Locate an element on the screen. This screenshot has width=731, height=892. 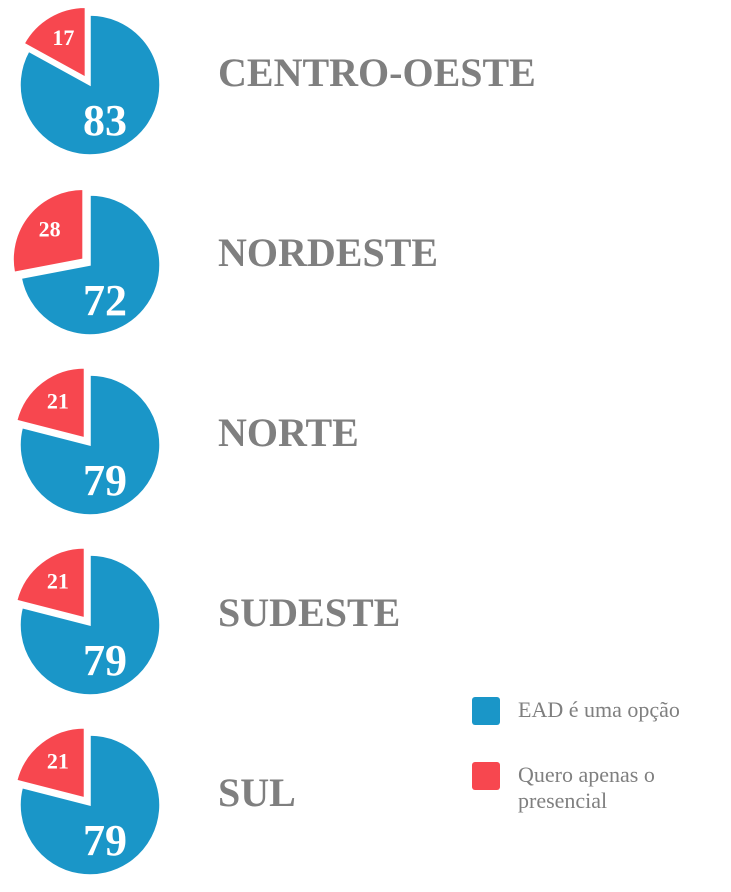
chart-title: SUL is located at coordinates (257, 792).